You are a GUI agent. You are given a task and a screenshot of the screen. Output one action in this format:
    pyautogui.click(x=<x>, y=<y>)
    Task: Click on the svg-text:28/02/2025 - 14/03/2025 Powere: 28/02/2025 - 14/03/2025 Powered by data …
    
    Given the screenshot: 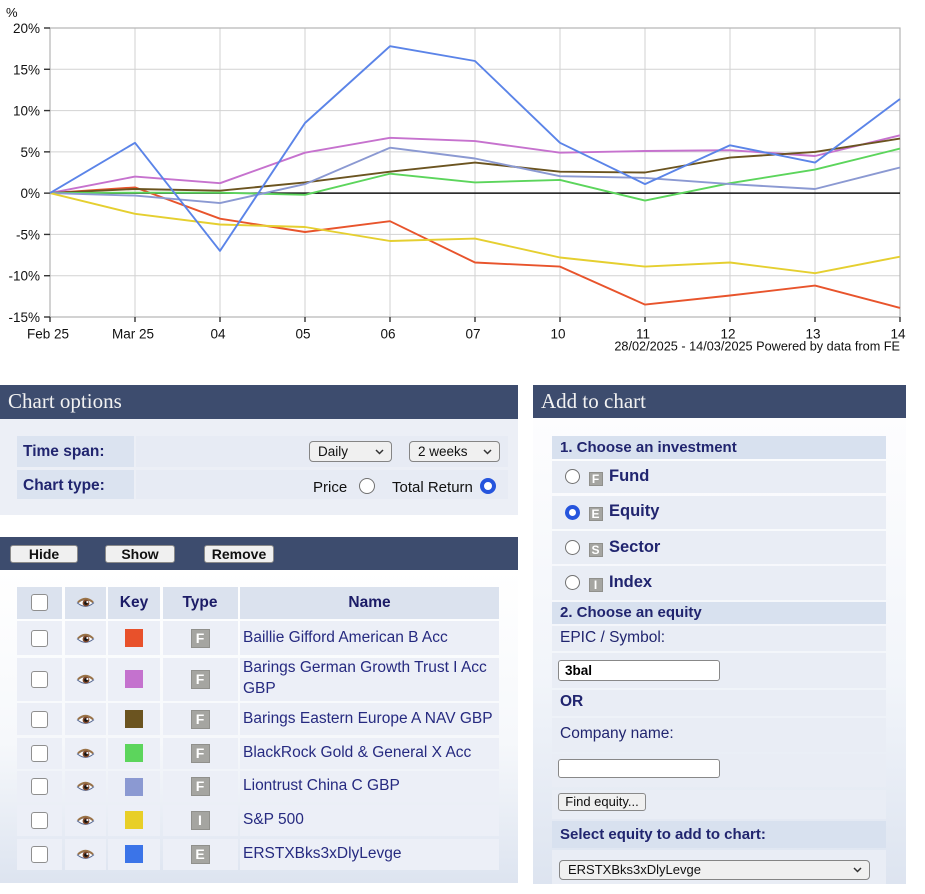 What is the action you would take?
    pyautogui.click(x=757, y=347)
    